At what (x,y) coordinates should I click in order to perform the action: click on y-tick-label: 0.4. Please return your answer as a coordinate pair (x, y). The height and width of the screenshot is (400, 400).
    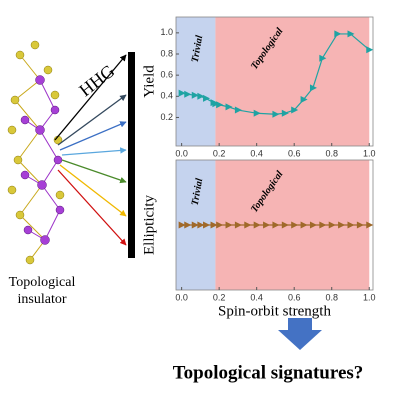
    Looking at the image, I should click on (166, 96).